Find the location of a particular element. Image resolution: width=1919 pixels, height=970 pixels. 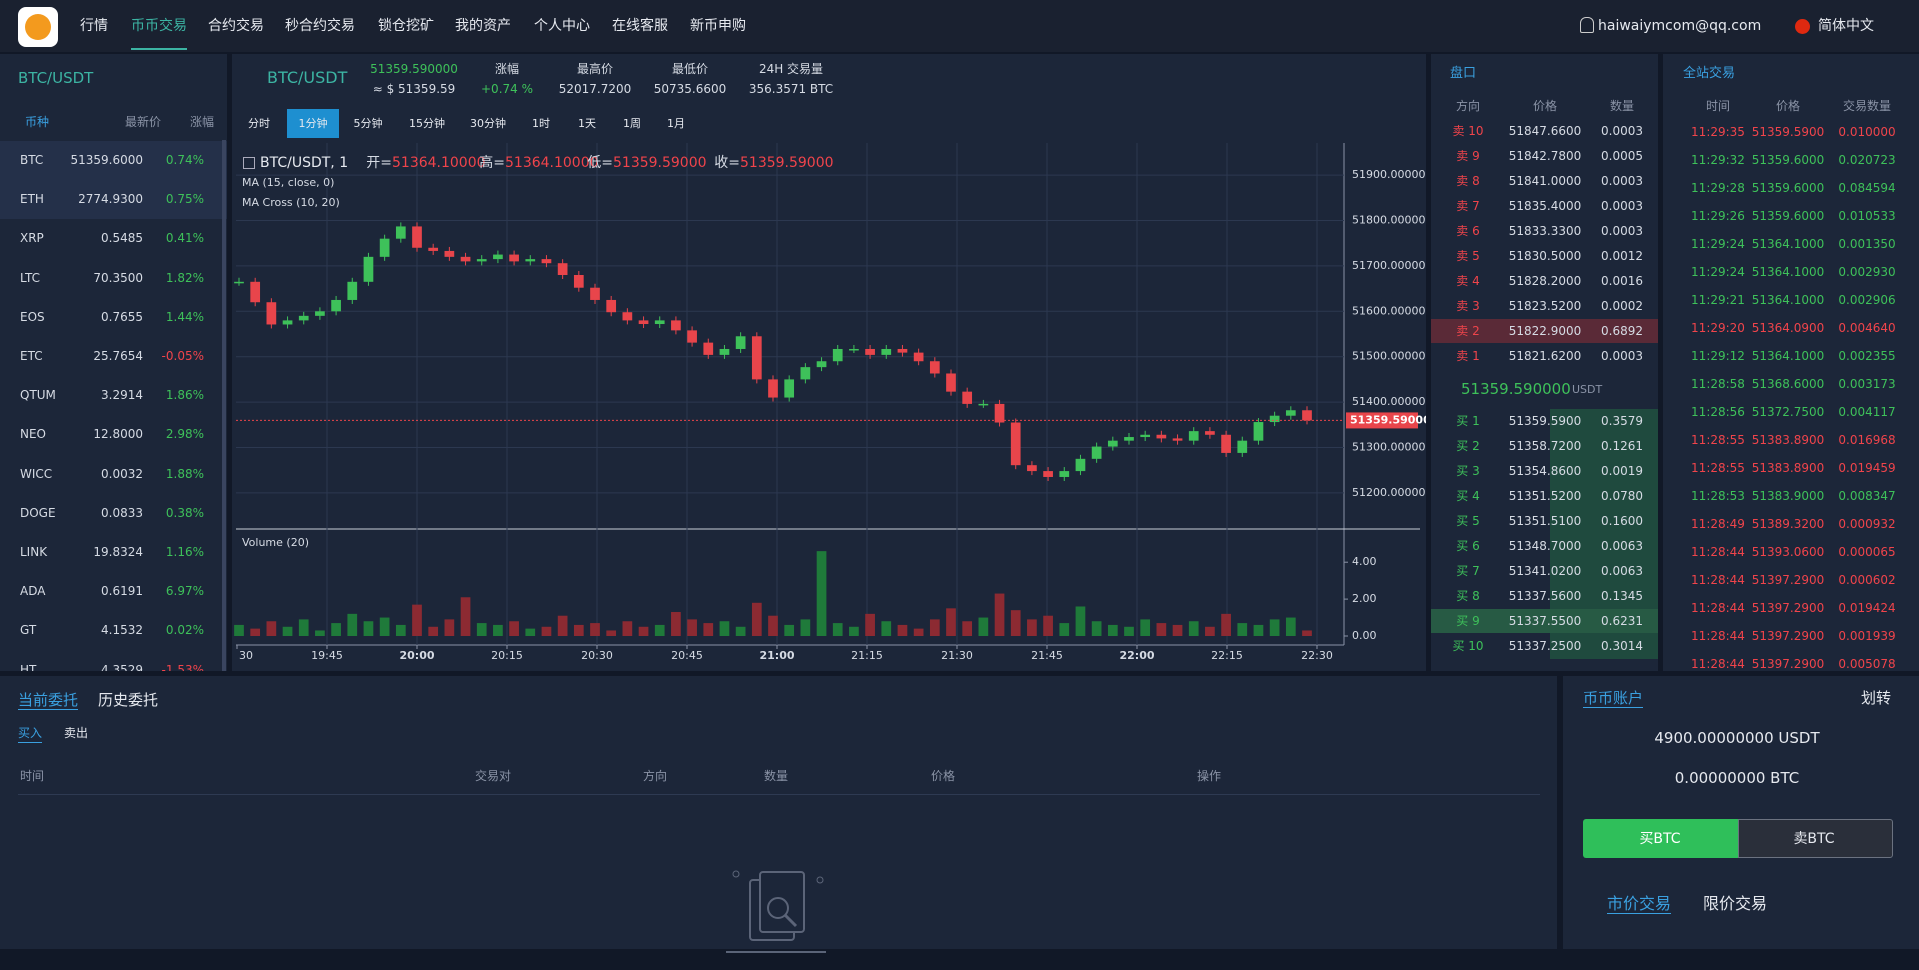

buy-button-label: 买BTC is located at coordinates (1660, 839).